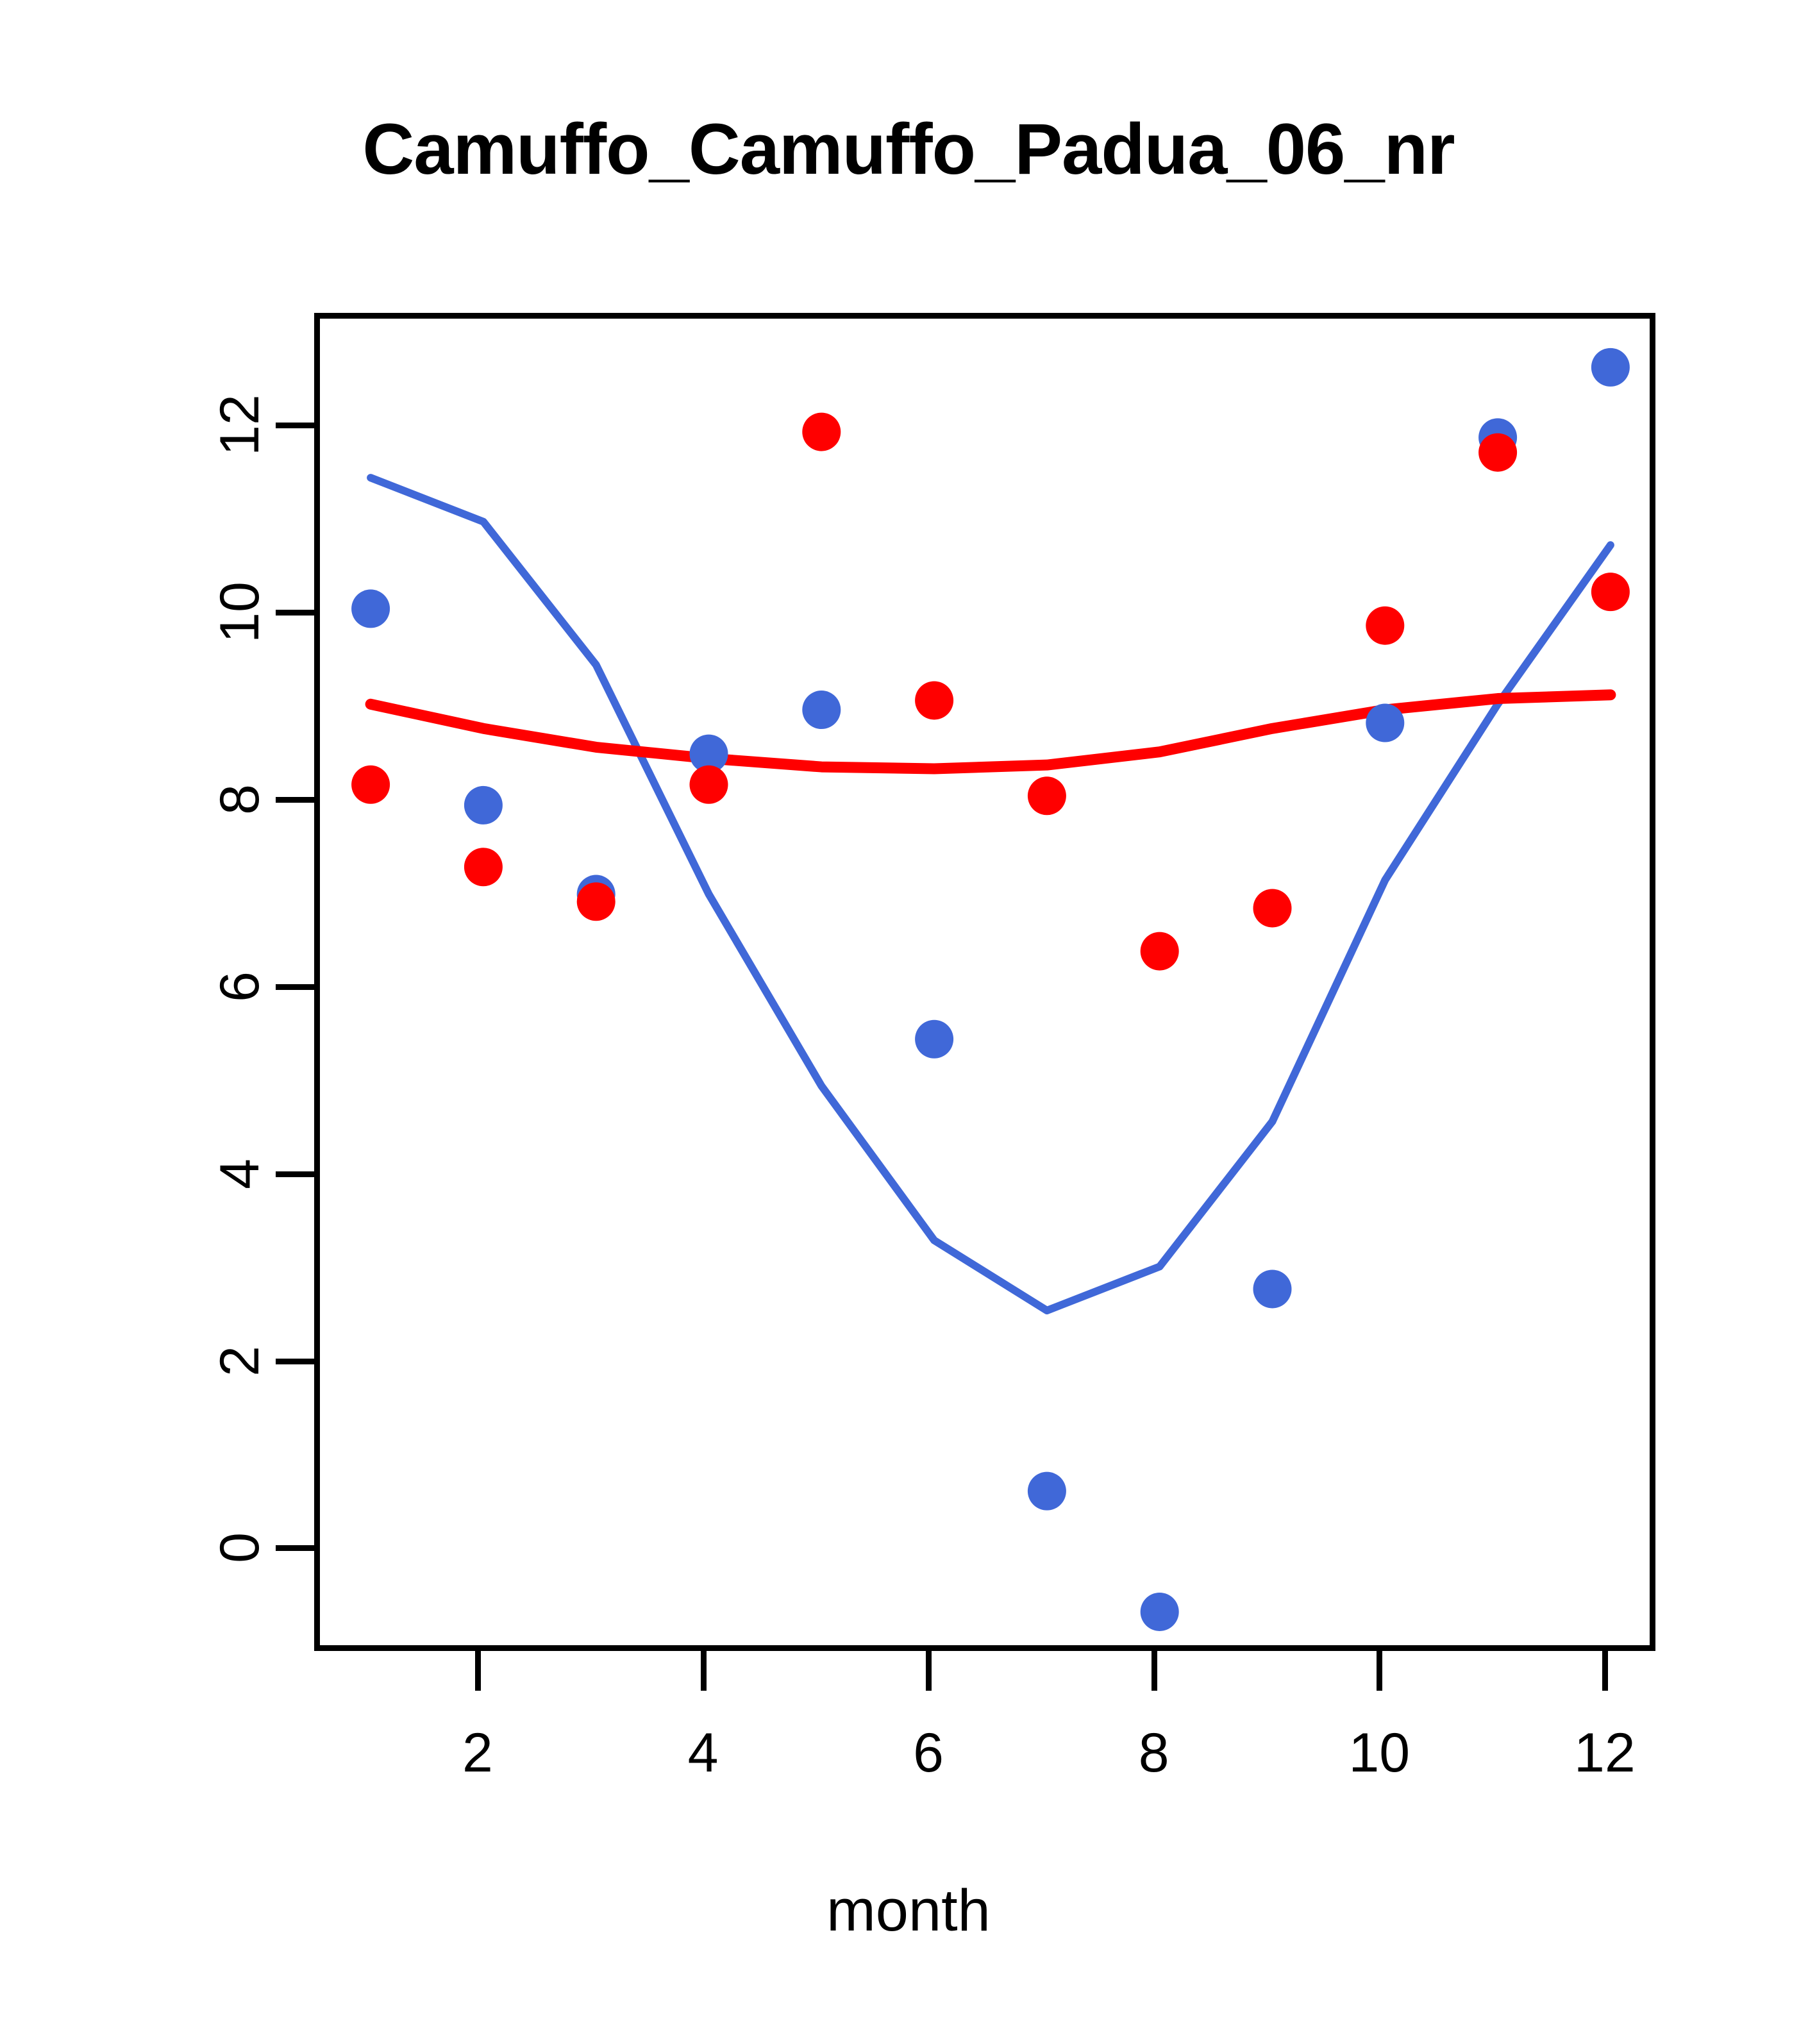  What do you see at coordinates (929, 1753) in the screenshot?
I see `x-tick-label: 6` at bounding box center [929, 1753].